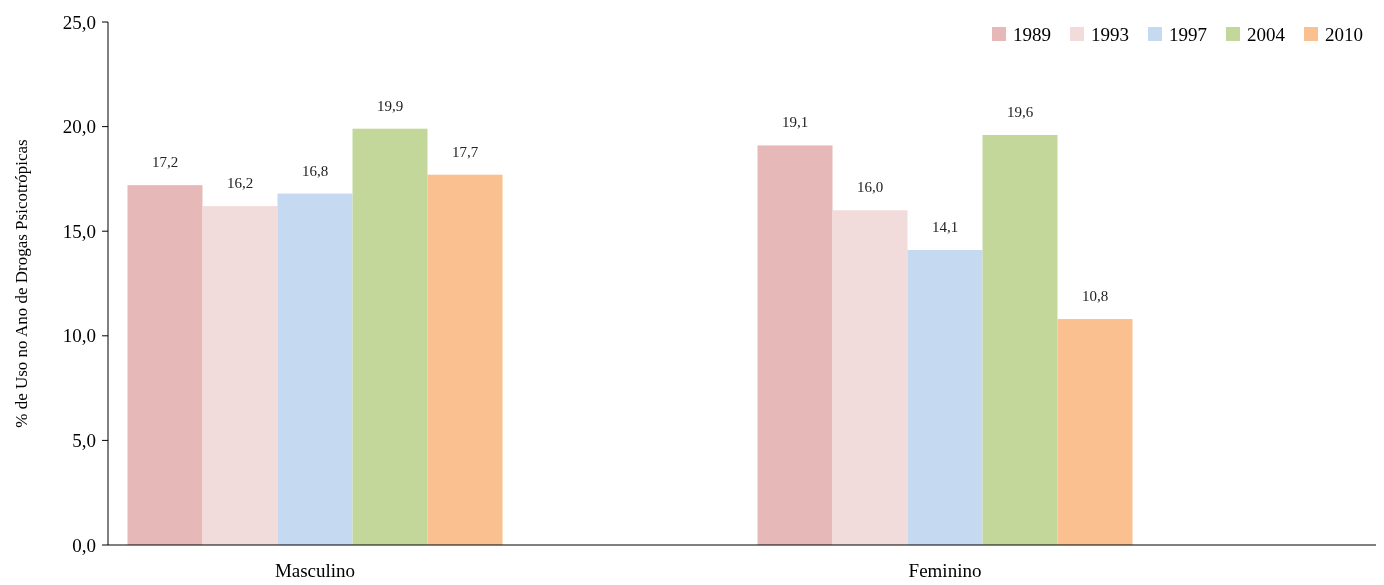  Describe the element at coordinates (1266, 34) in the screenshot. I see `legend-label: 2004` at that location.